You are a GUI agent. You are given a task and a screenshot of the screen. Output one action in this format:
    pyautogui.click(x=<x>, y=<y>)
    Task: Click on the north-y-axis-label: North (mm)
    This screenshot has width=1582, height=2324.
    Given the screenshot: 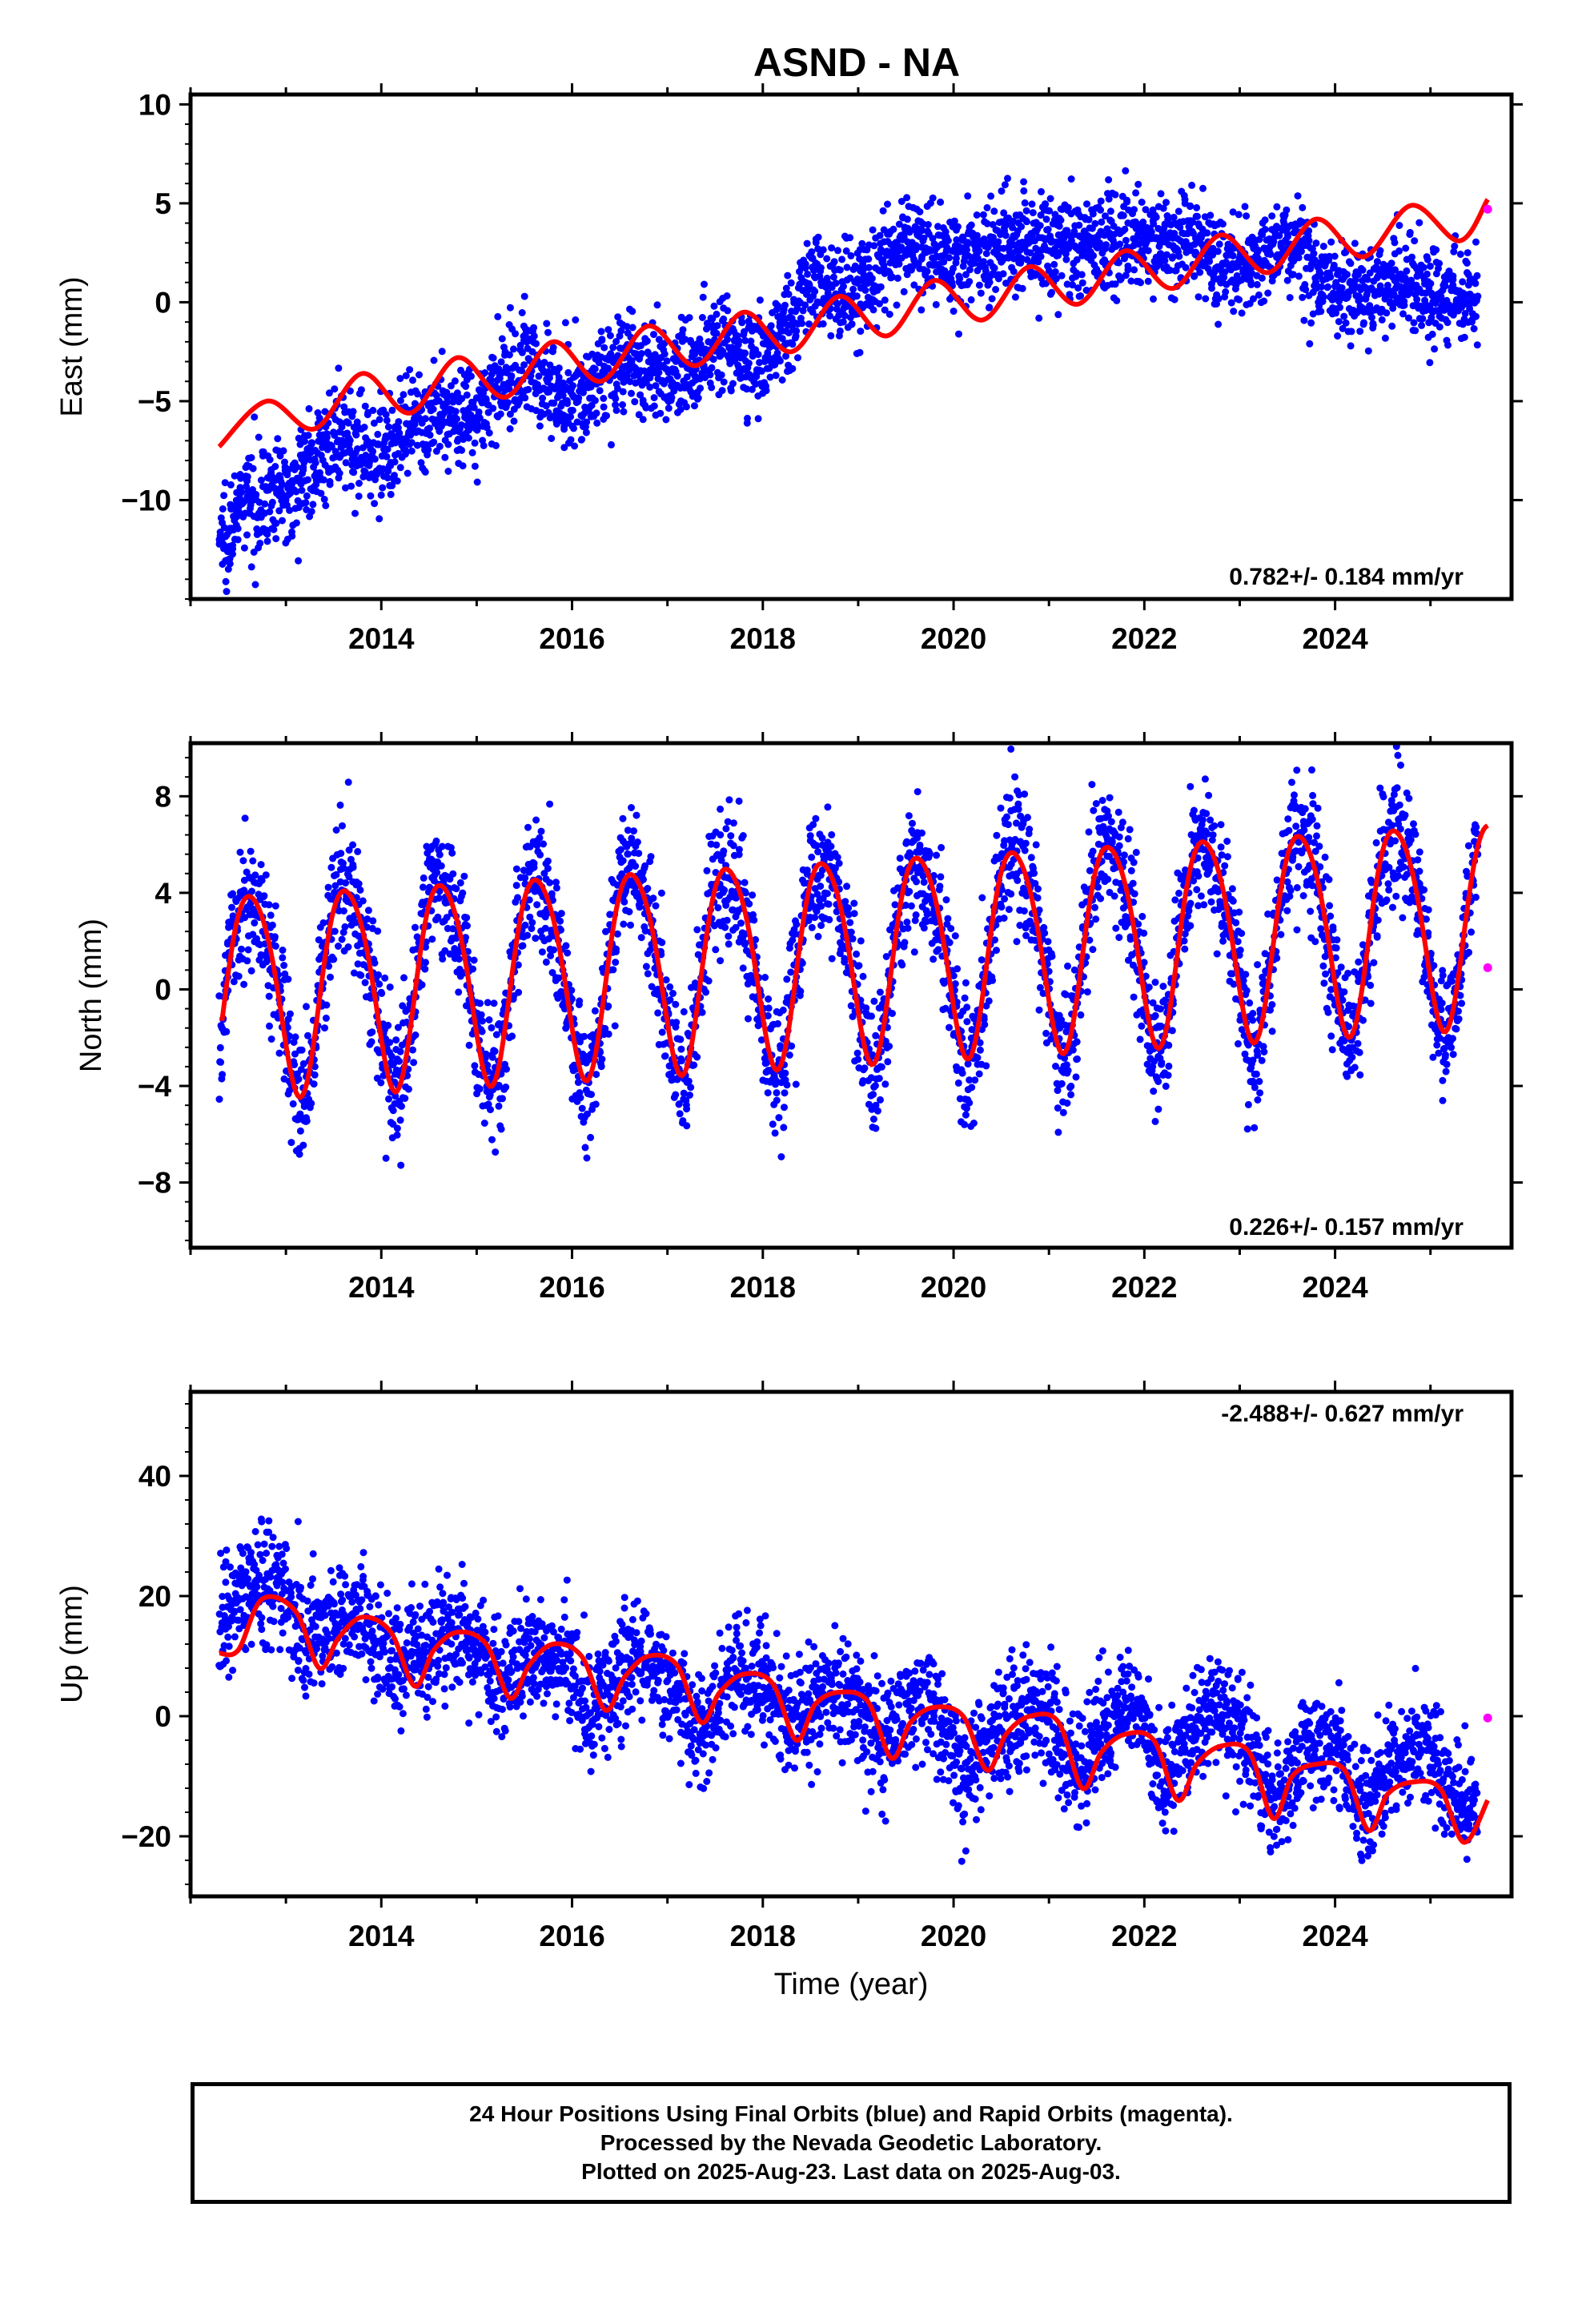 What is the action you would take?
    pyautogui.click(x=91, y=995)
    